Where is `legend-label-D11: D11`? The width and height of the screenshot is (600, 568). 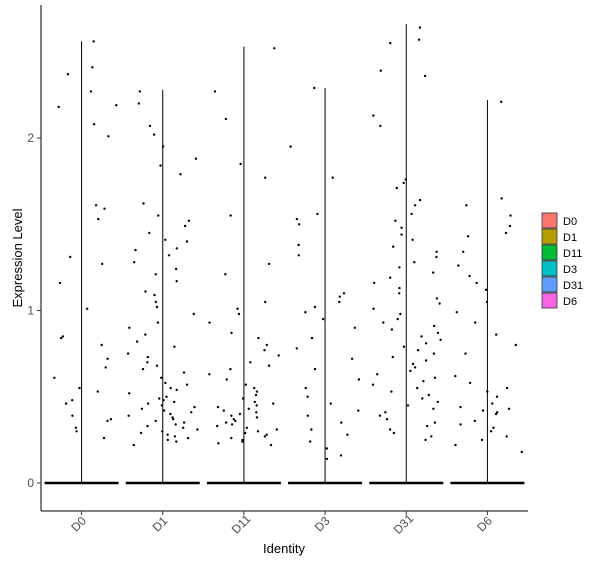
legend-label-D11: D11 is located at coordinates (572, 254).